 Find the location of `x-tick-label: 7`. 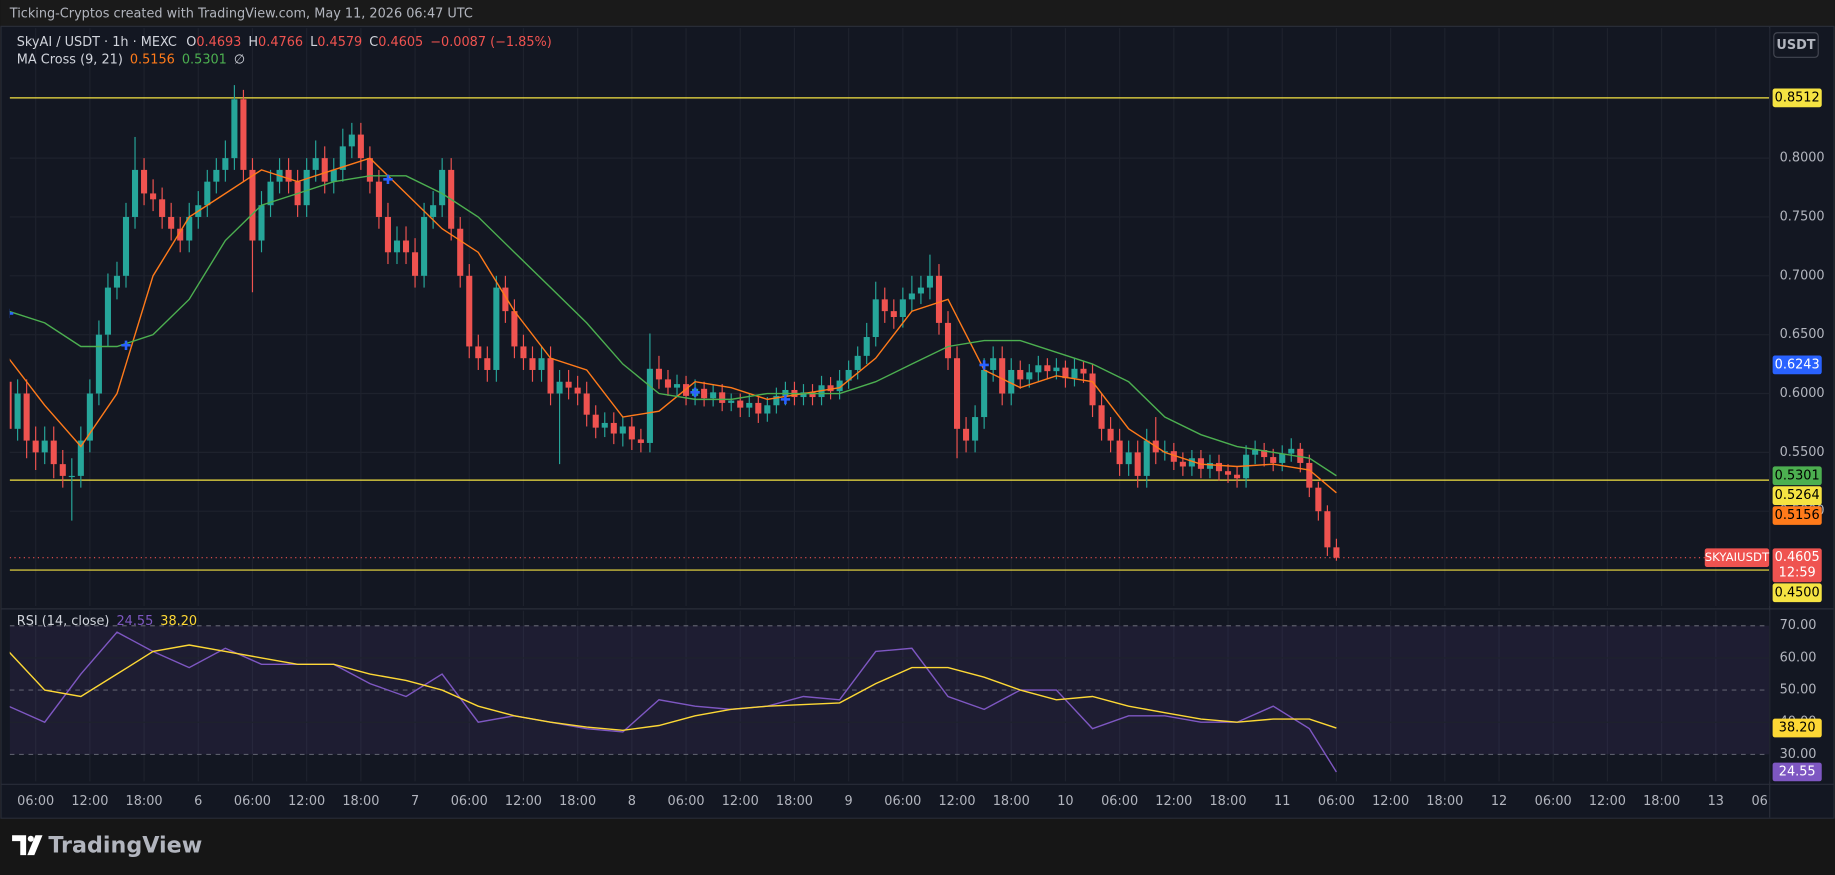

x-tick-label: 7 is located at coordinates (415, 801).